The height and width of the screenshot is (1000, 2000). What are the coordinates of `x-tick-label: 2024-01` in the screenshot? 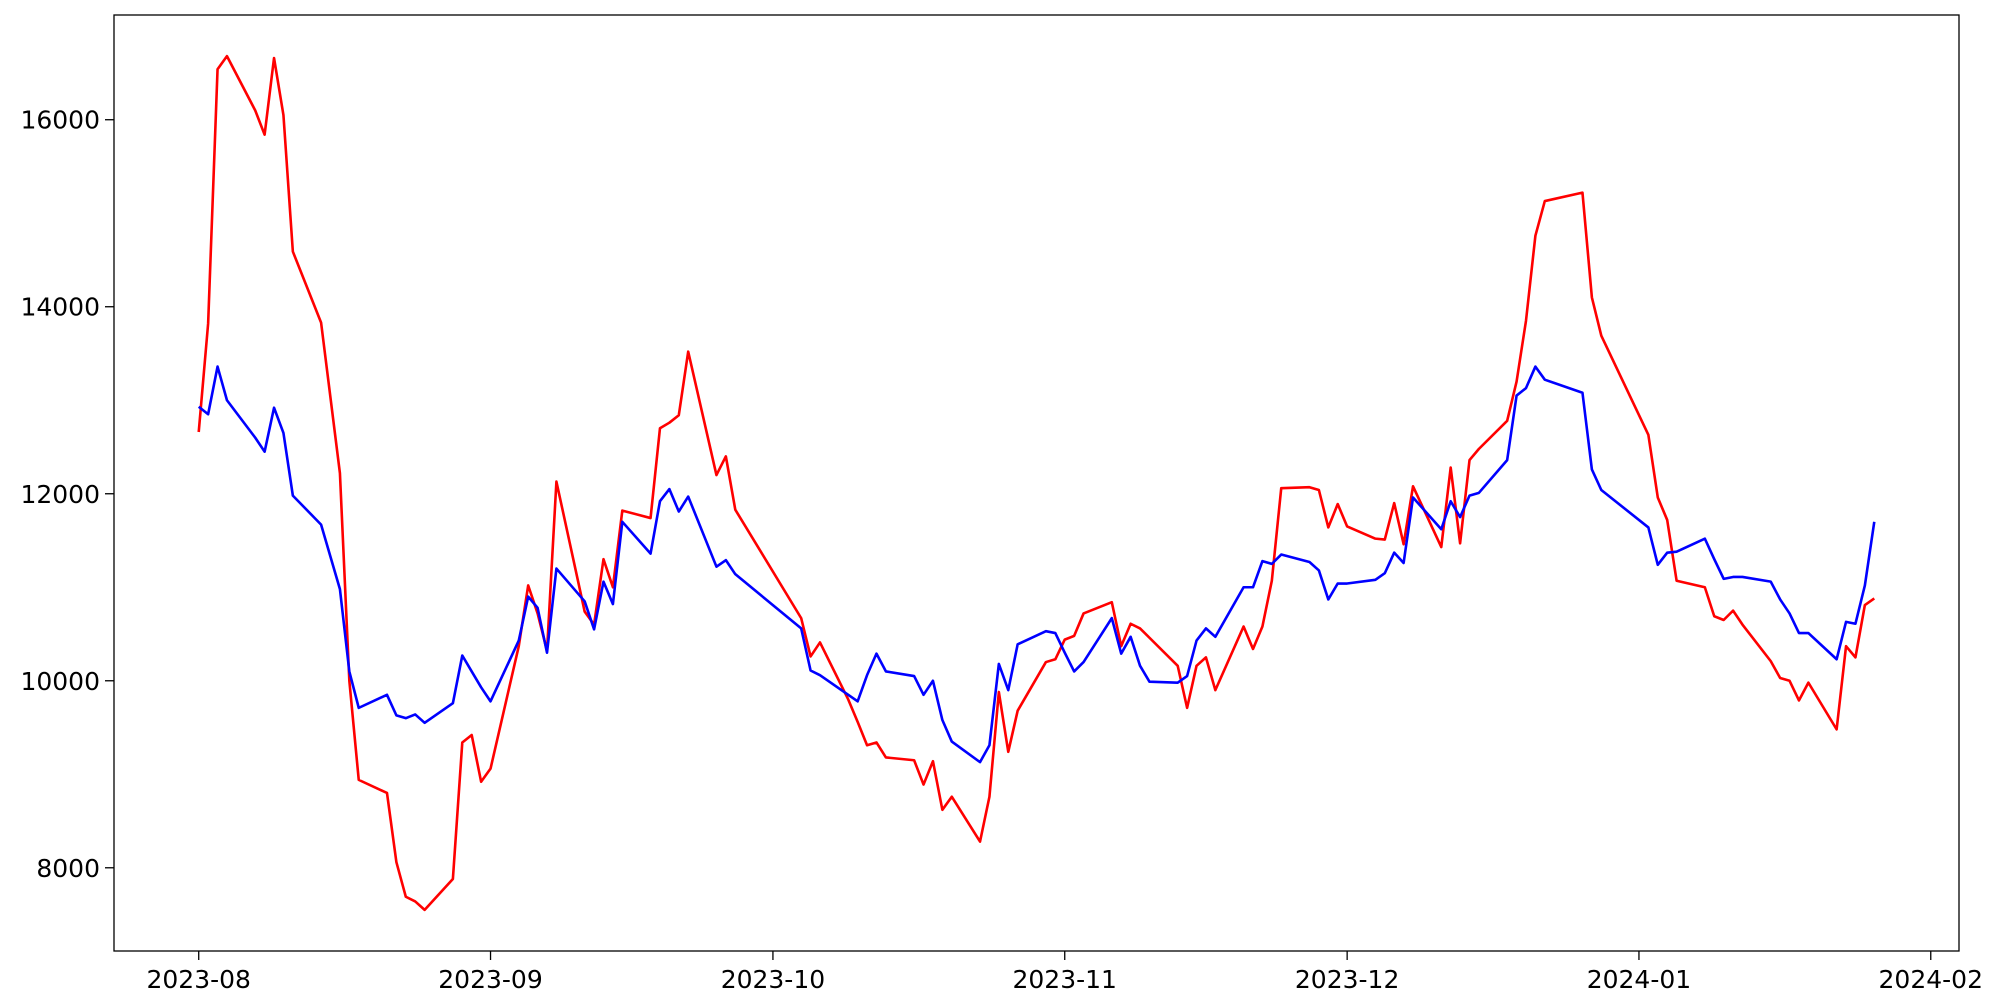 It's located at (1639, 979).